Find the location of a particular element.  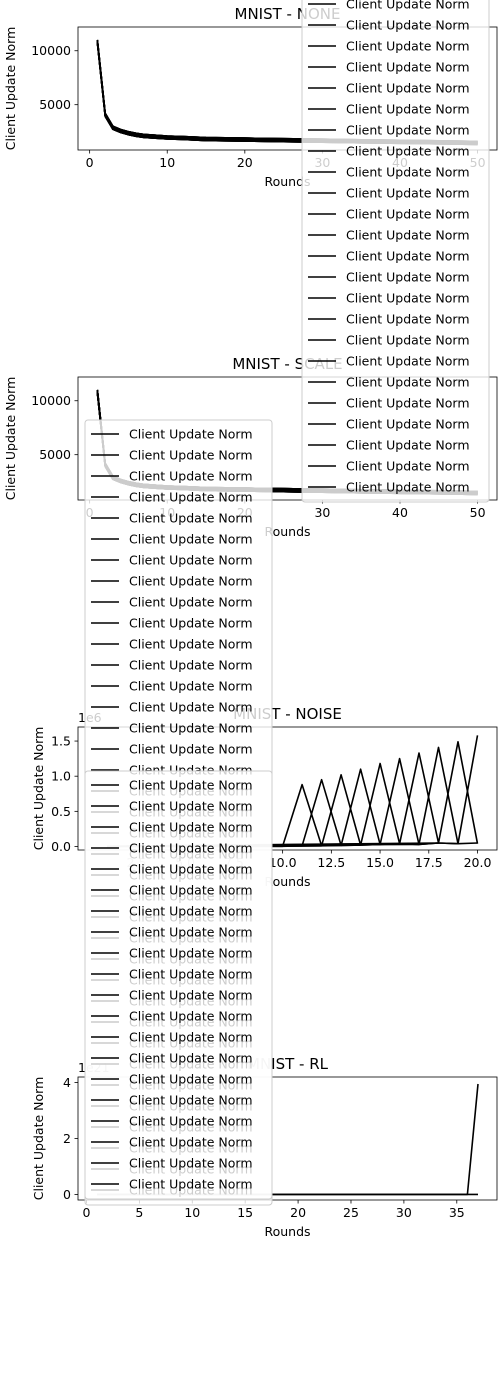

series-group is located at coordinates (293, 791).